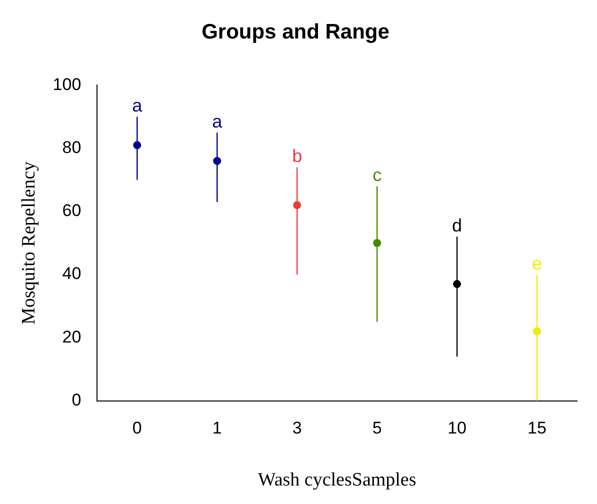  What do you see at coordinates (67, 84) in the screenshot?
I see `y-tick-label: 100` at bounding box center [67, 84].